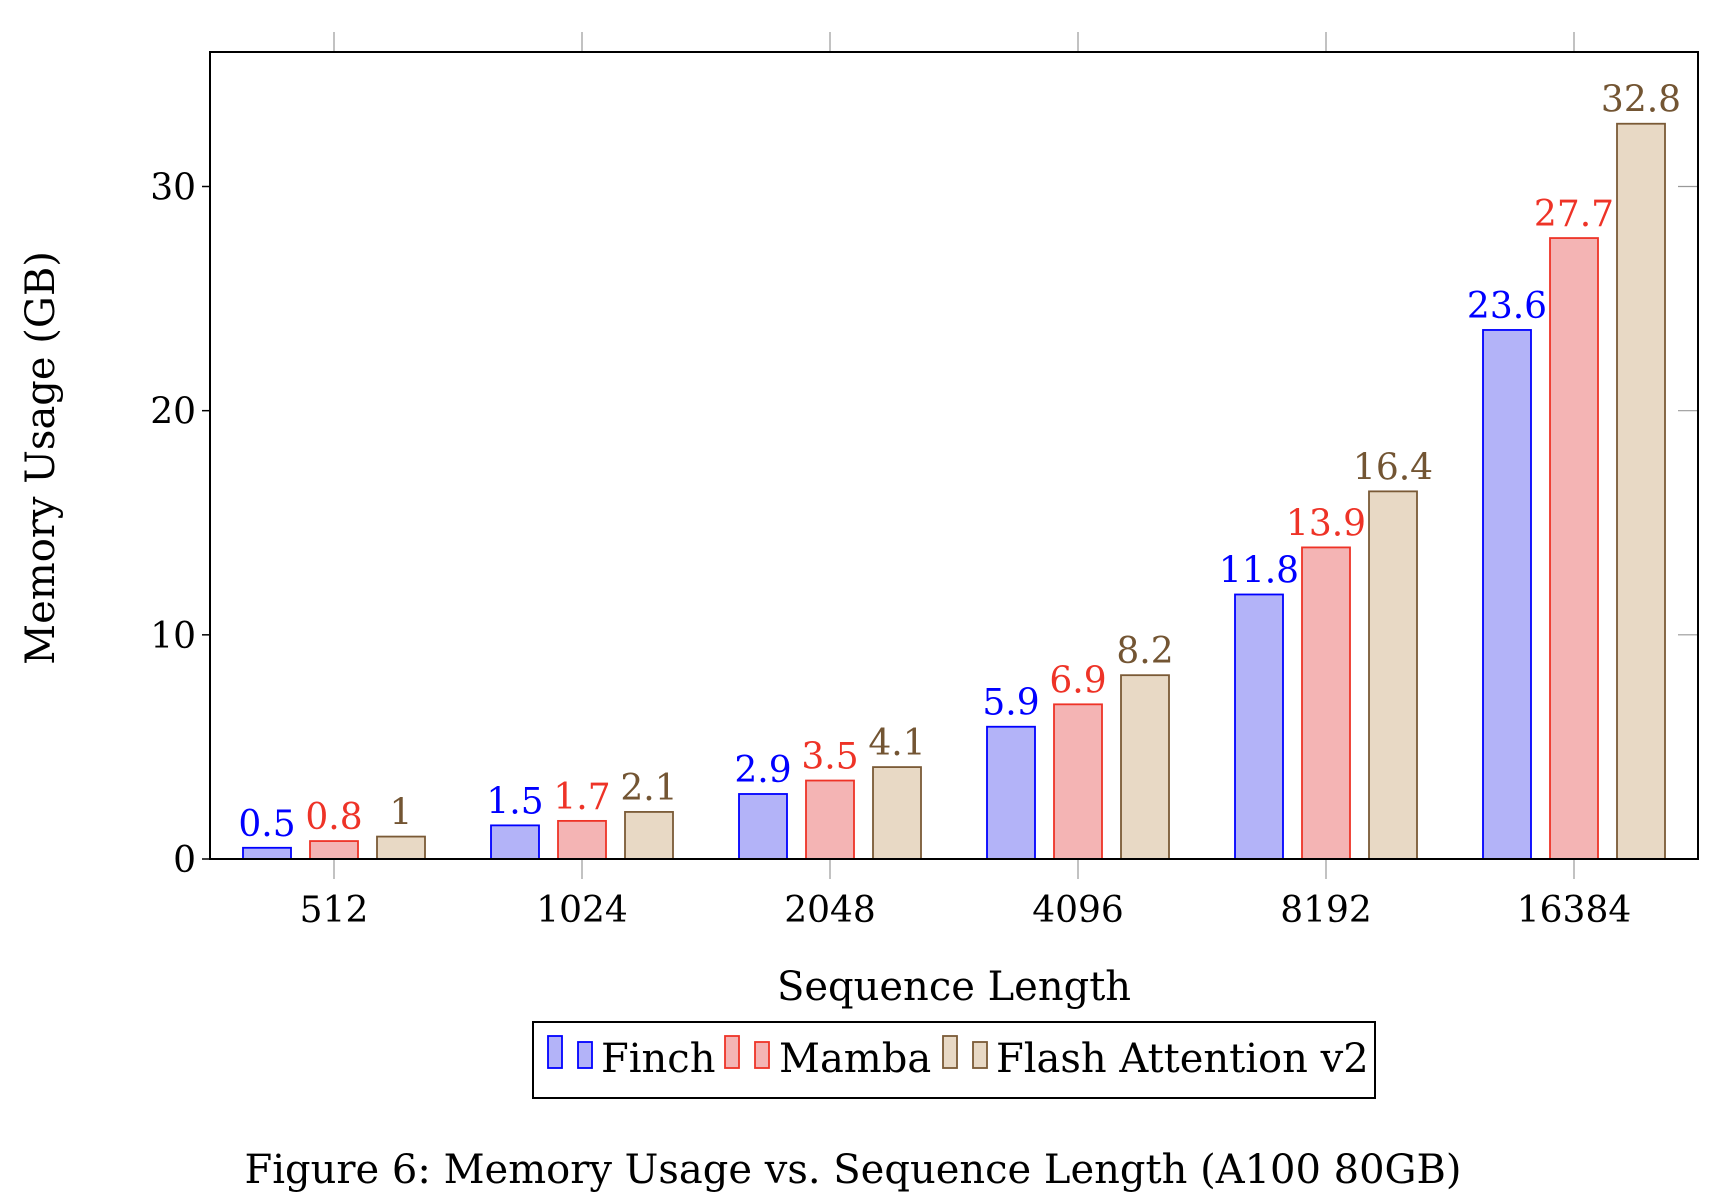 This screenshot has width=1732, height=1202. What do you see at coordinates (333, 817) in the screenshot?
I see `data-label: 0.8` at bounding box center [333, 817].